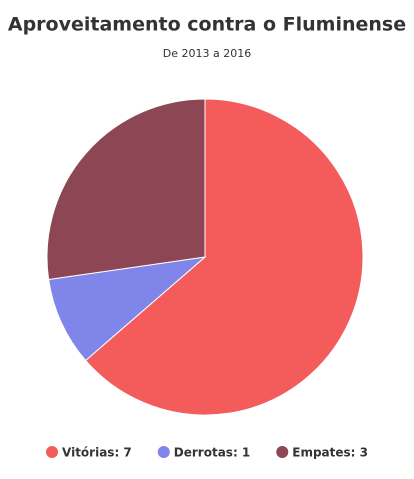 This screenshot has width=414, height=479. I want to click on legend-label: Derrotas: 1, so click(212, 453).